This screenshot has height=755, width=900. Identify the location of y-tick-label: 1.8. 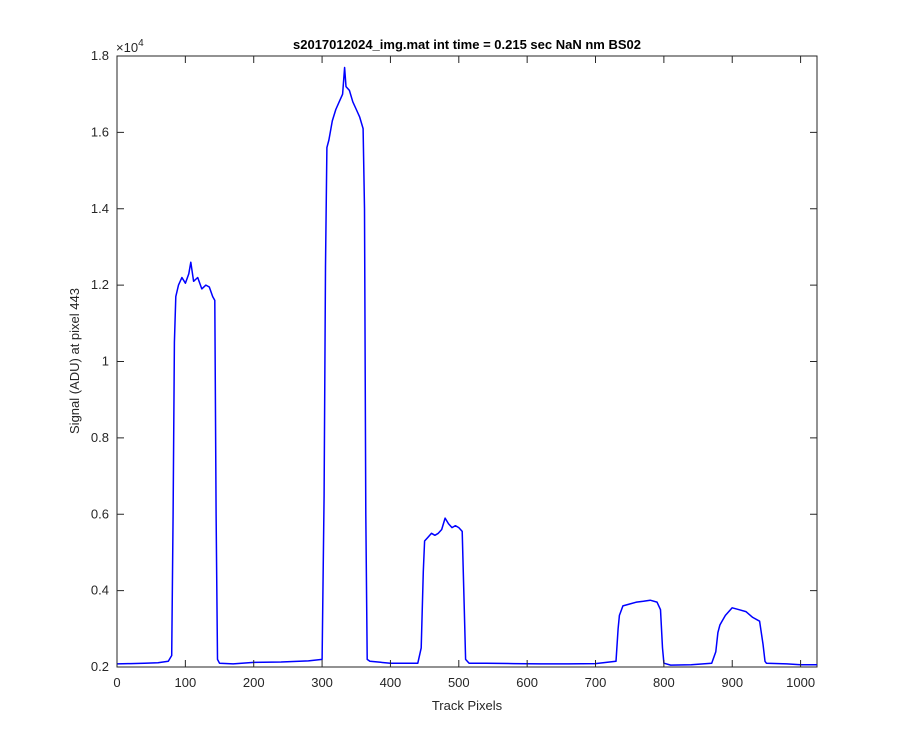
(100, 55).